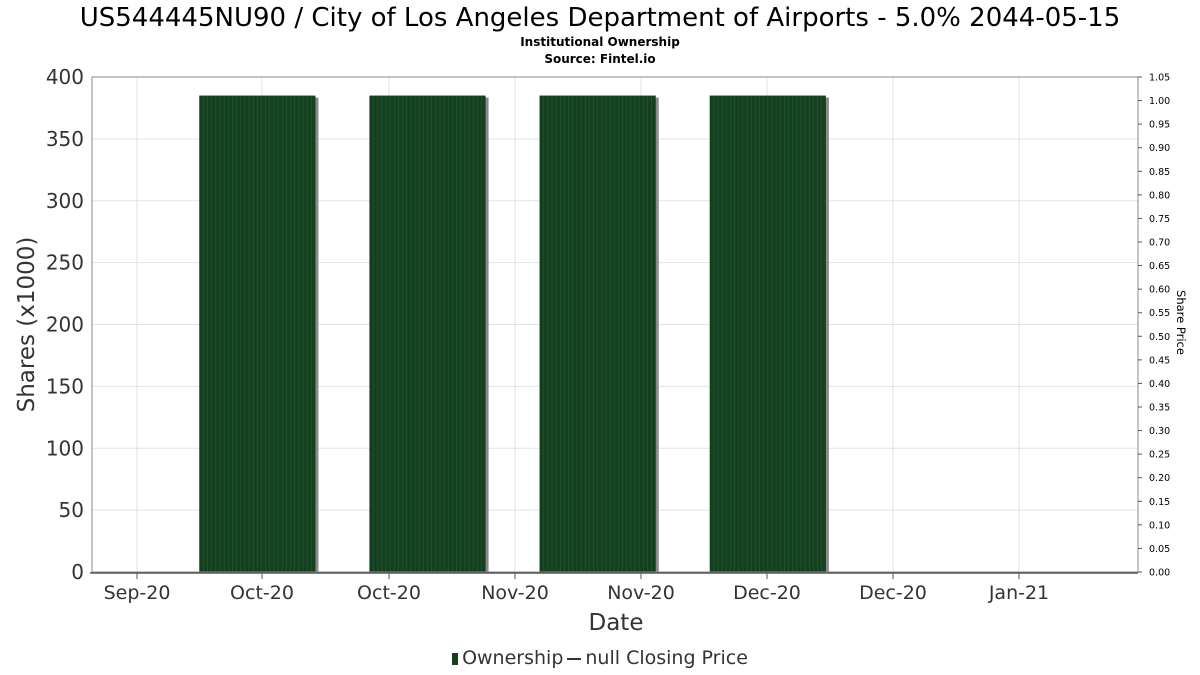 Image resolution: width=1200 pixels, height=675 pixels. Describe the element at coordinates (1159, 431) in the screenshot. I see `y2-tick-label: 0.30` at that location.